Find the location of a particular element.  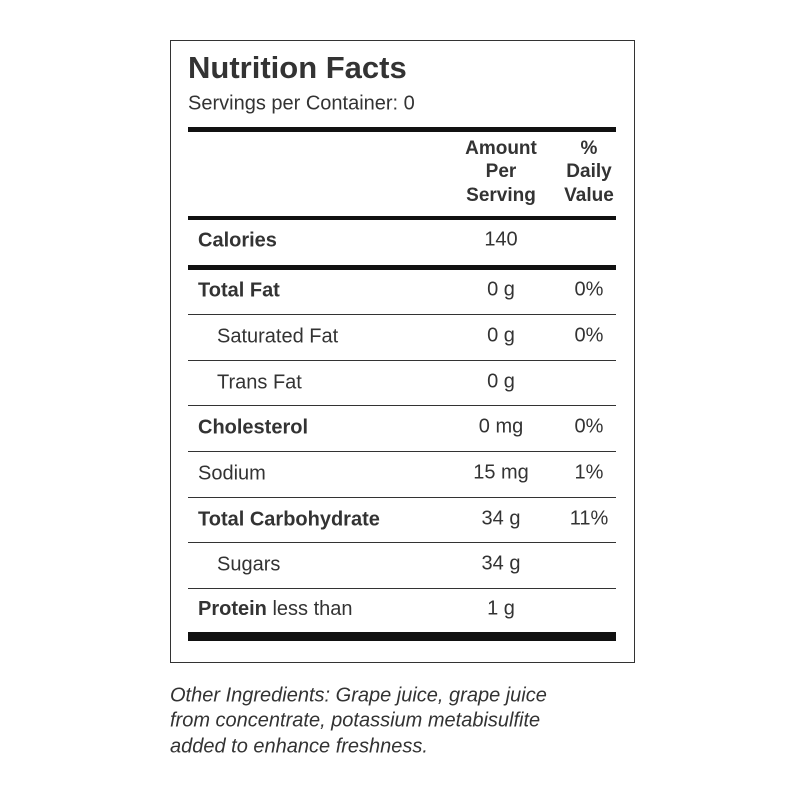

nutrient-name: Protein less than is located at coordinates (275, 609).